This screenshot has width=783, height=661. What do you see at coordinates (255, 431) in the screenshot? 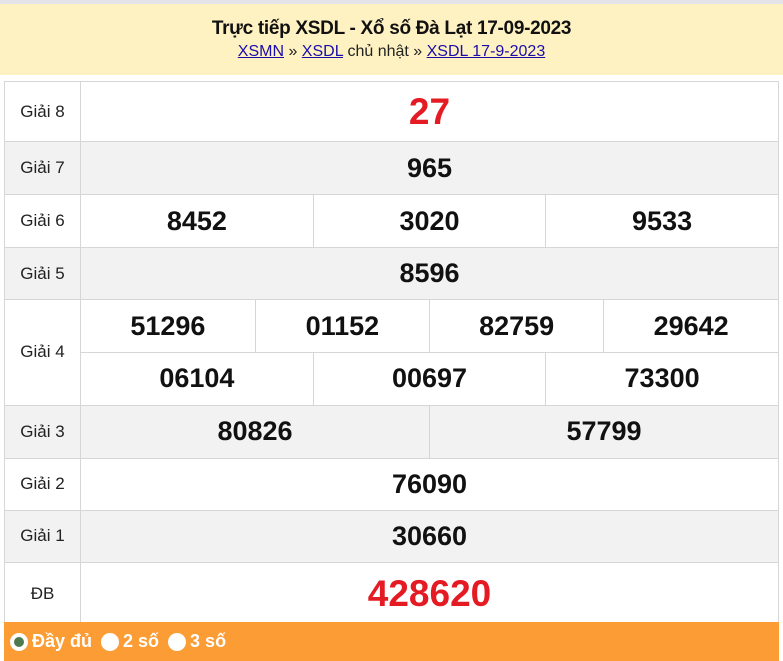
I see `prize-number: 80826` at bounding box center [255, 431].